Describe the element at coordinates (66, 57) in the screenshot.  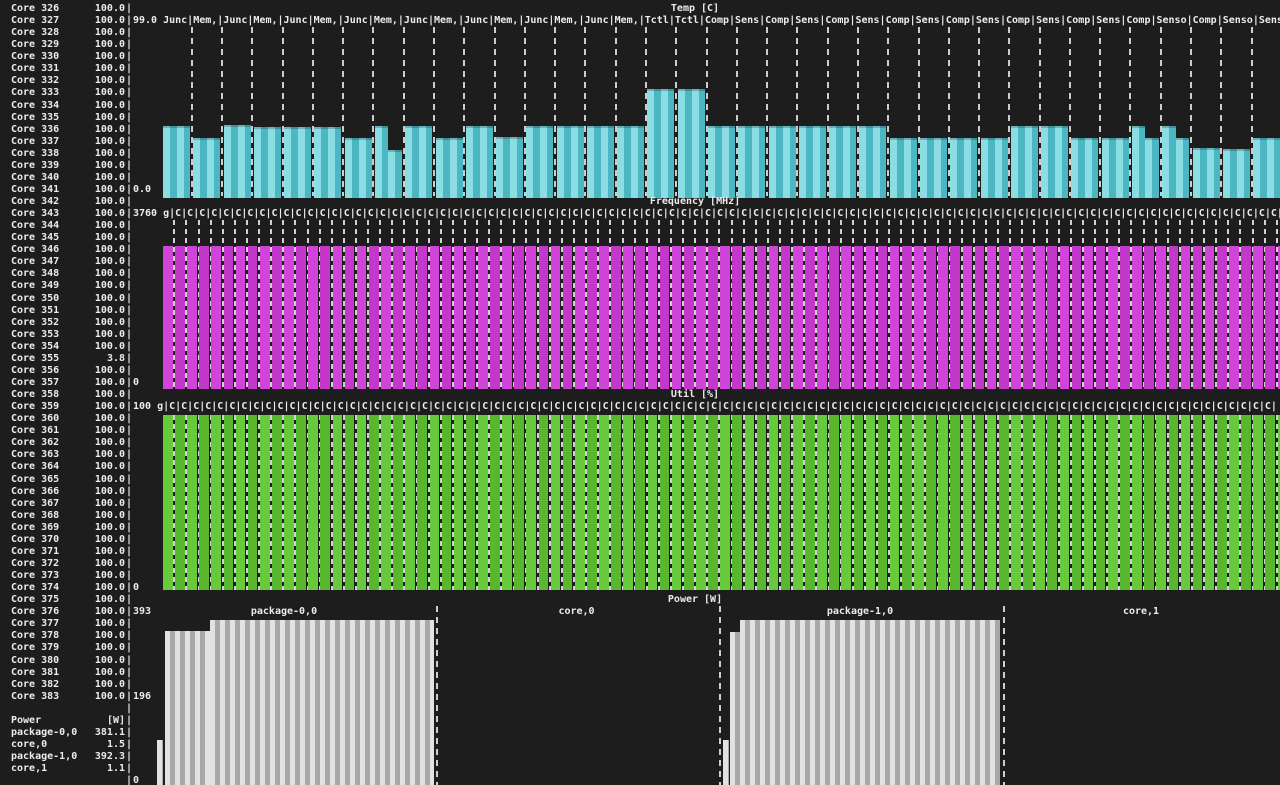
I see `sensor-row: Core 330 100.0 |` at that location.